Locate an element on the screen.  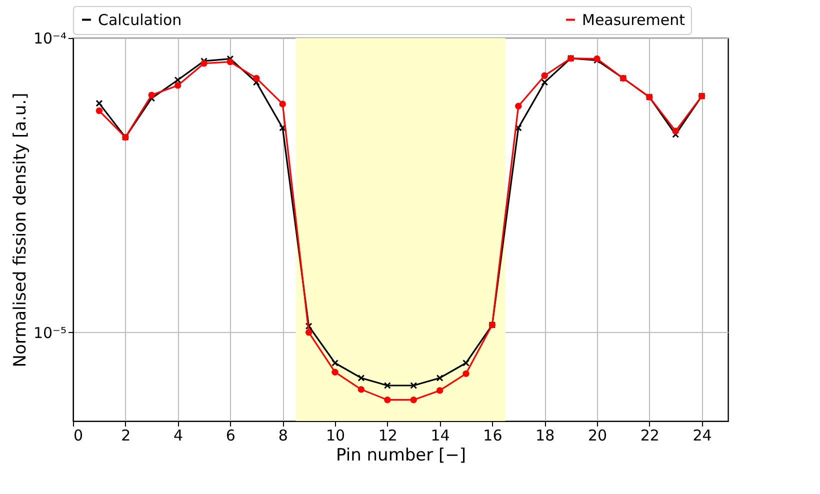
x-tick-label: 24 is located at coordinates (702, 435).